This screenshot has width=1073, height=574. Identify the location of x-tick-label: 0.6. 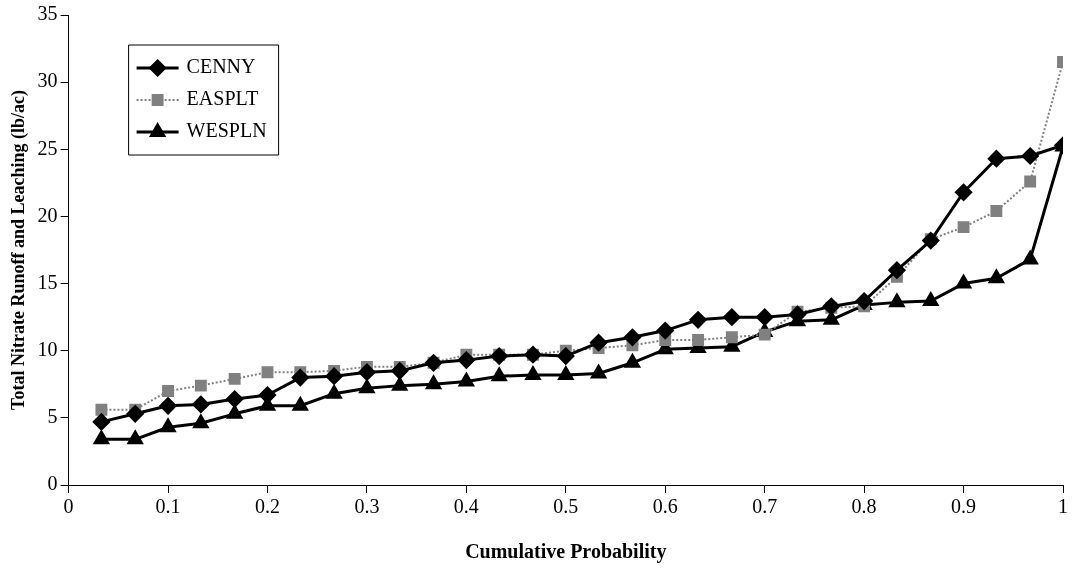
(665, 506).